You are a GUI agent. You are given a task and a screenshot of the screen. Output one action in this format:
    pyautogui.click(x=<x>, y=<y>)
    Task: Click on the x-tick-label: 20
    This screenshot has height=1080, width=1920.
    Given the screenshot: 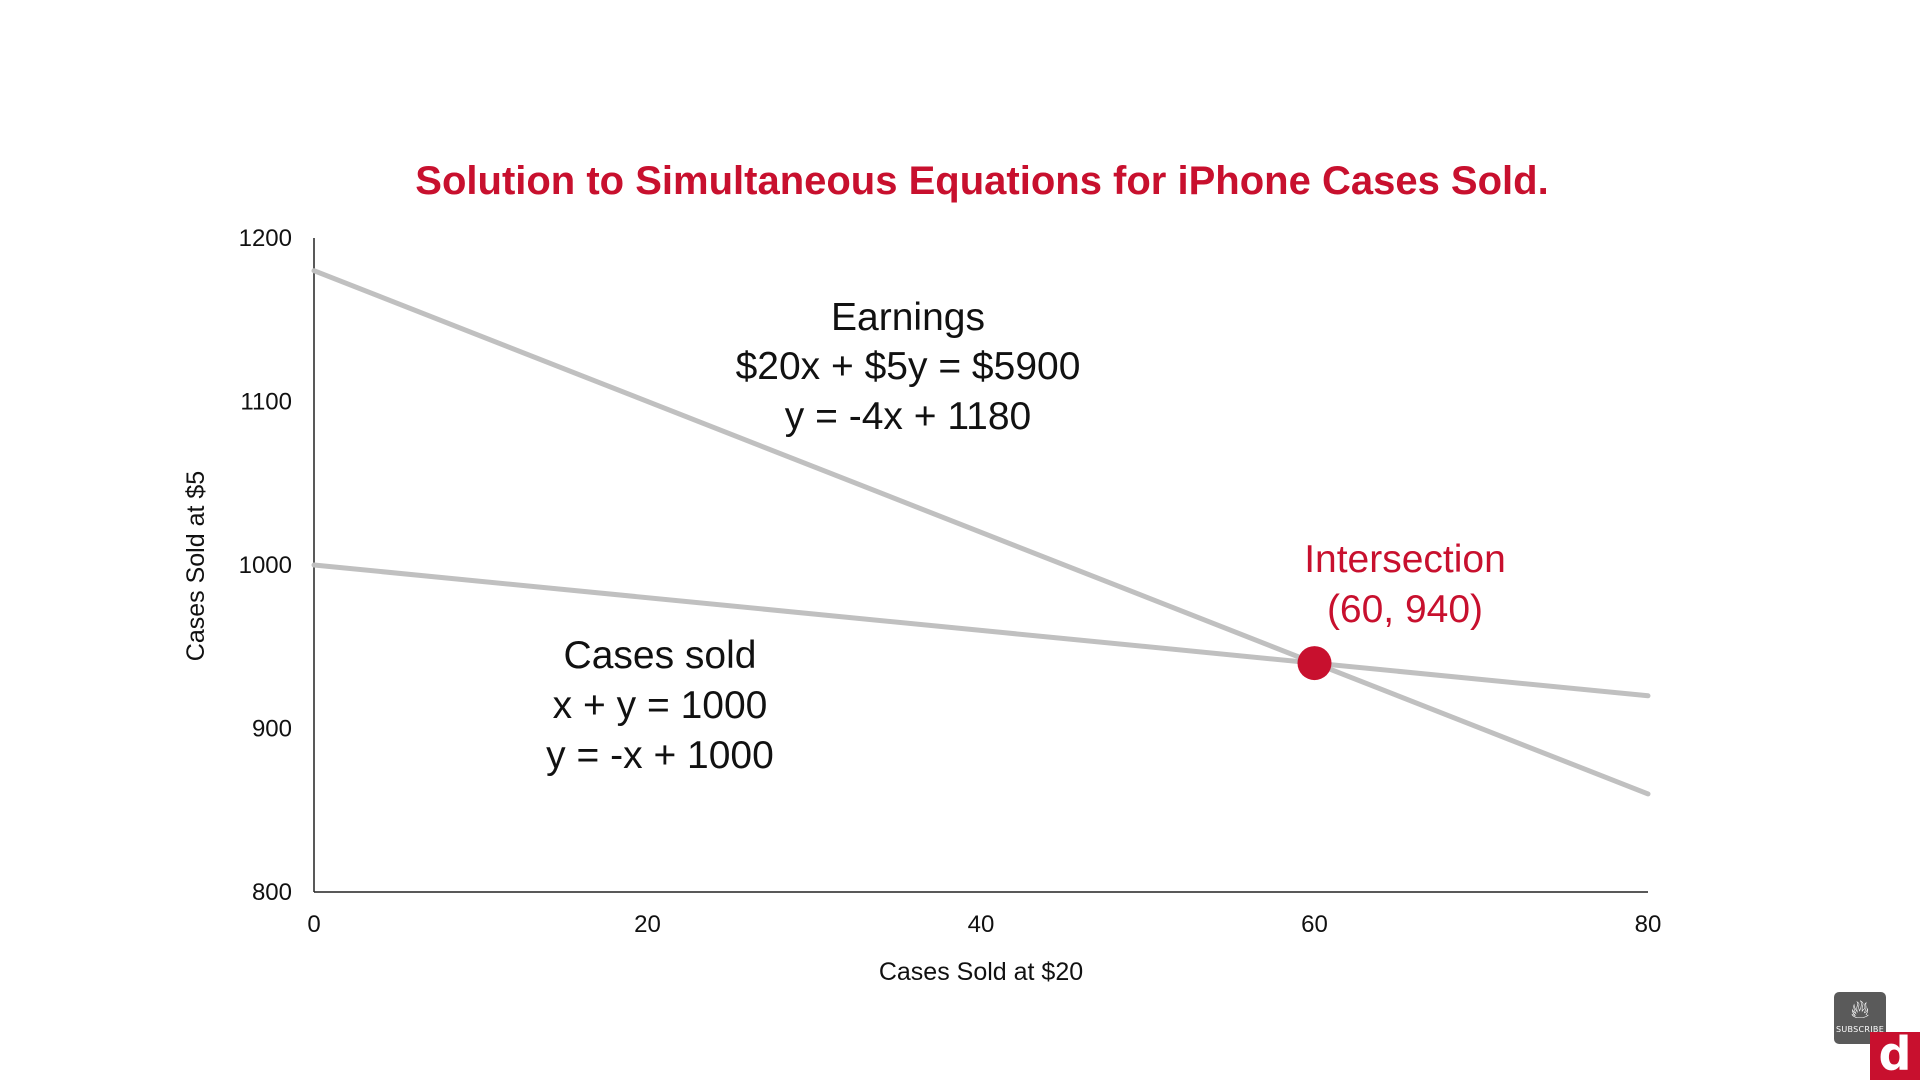 What is the action you would take?
    pyautogui.click(x=647, y=924)
    